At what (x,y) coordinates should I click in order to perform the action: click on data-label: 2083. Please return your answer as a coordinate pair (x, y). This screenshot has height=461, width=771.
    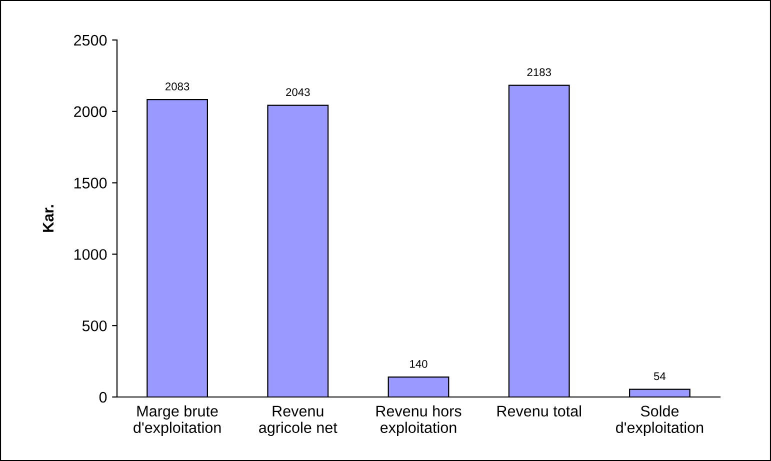
    Looking at the image, I should click on (178, 86).